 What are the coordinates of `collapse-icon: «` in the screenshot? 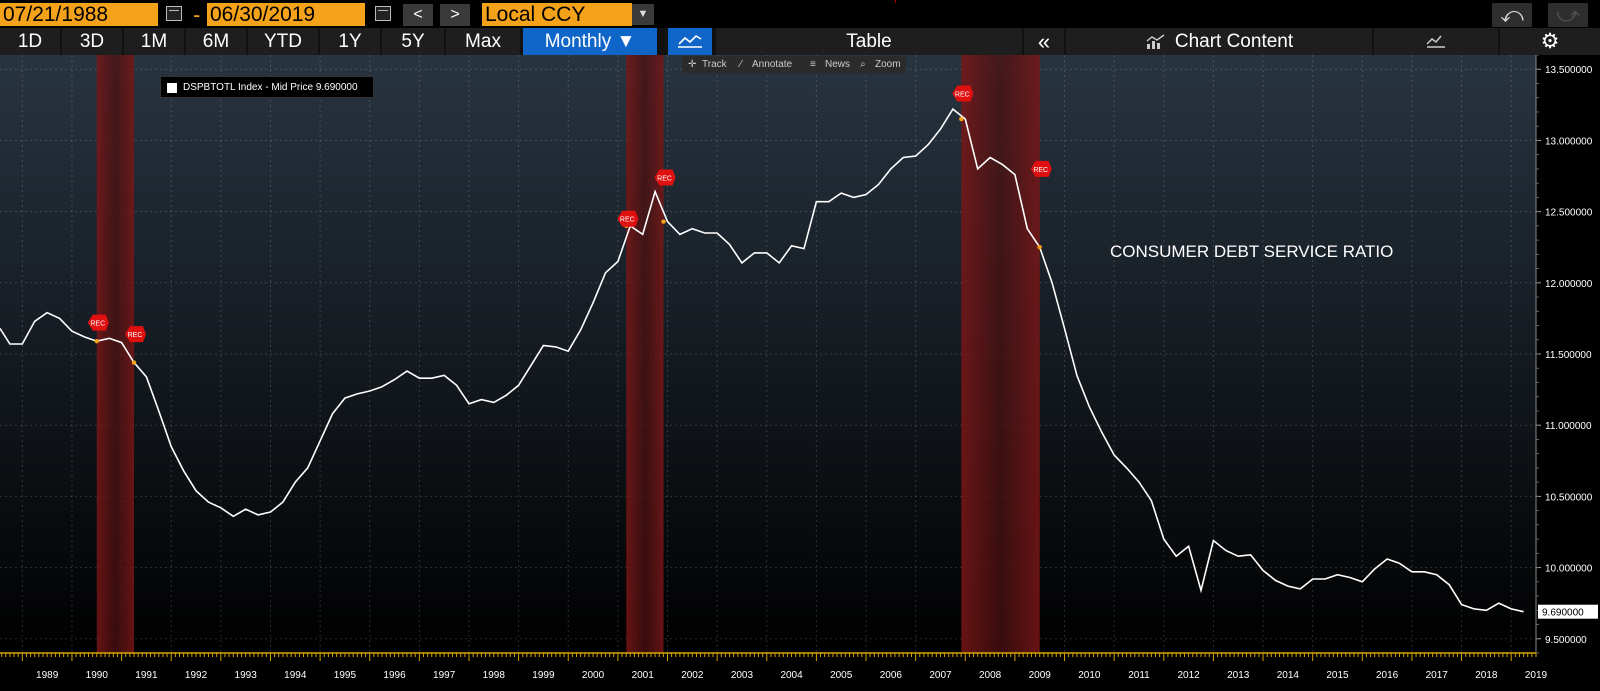 It's located at (1044, 41).